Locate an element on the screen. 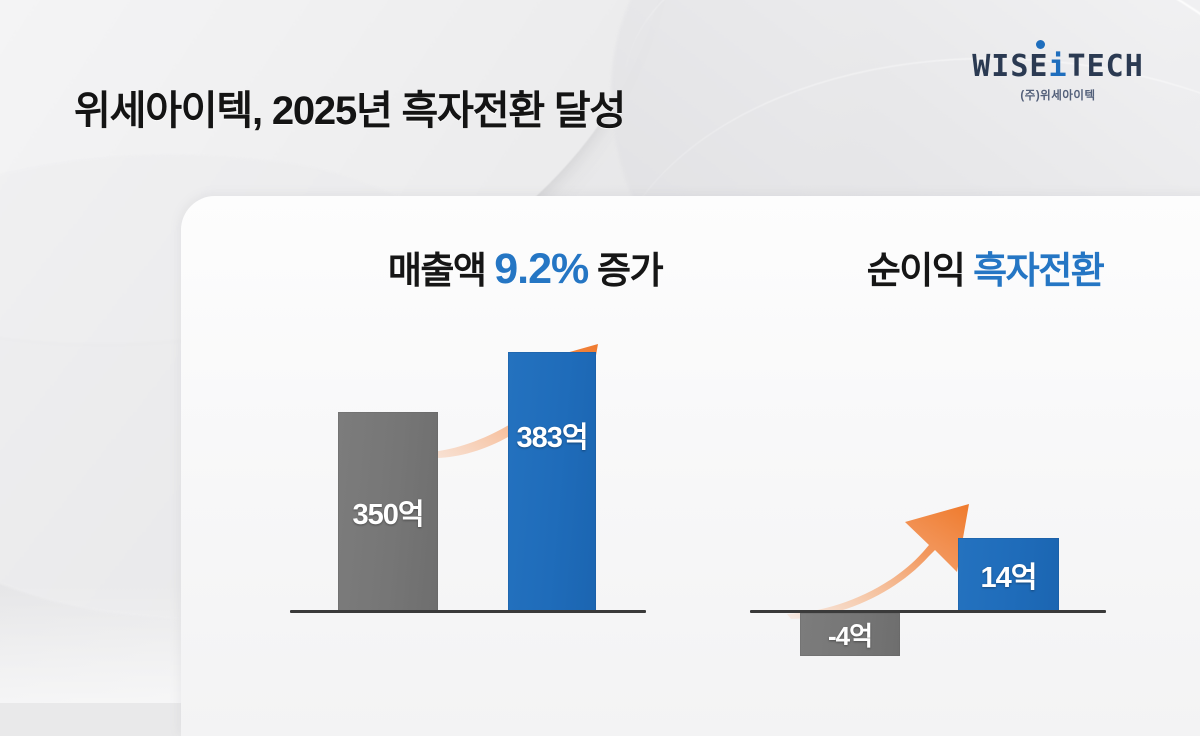 The height and width of the screenshot is (736, 1200). logo-wordmark-wise: WISE is located at coordinates (1010, 66).